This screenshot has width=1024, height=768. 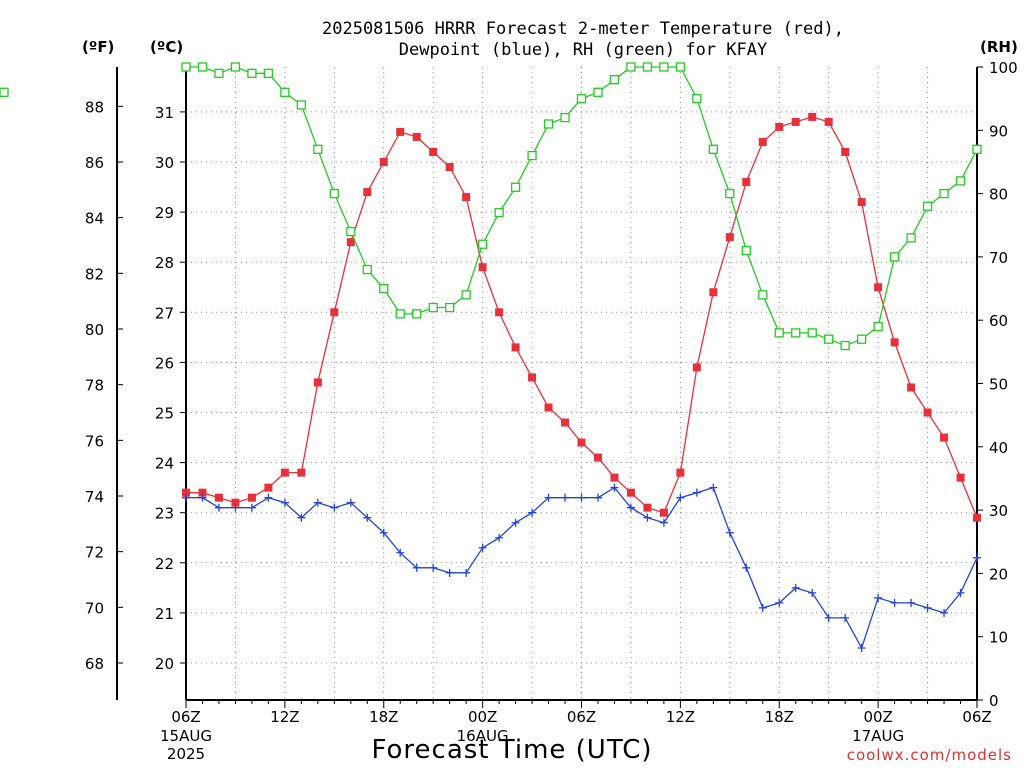 I want to click on tick-label-x-2: 18Z, so click(x=383, y=717).